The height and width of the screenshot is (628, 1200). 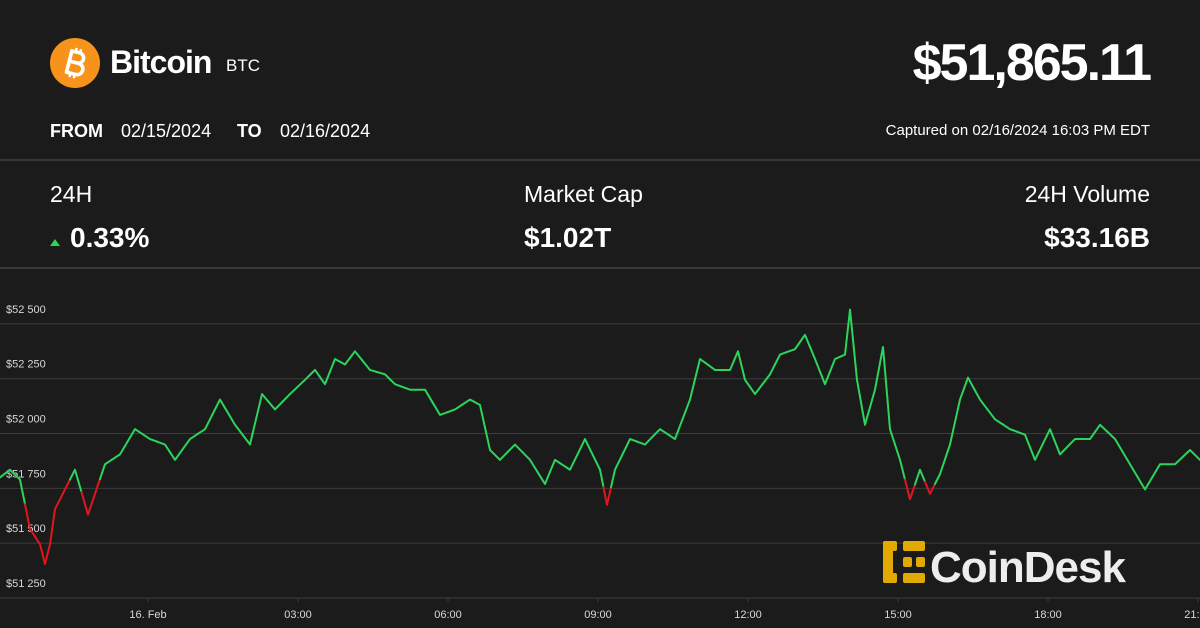 I want to click on stat-value: 0.33%, so click(x=109, y=237).